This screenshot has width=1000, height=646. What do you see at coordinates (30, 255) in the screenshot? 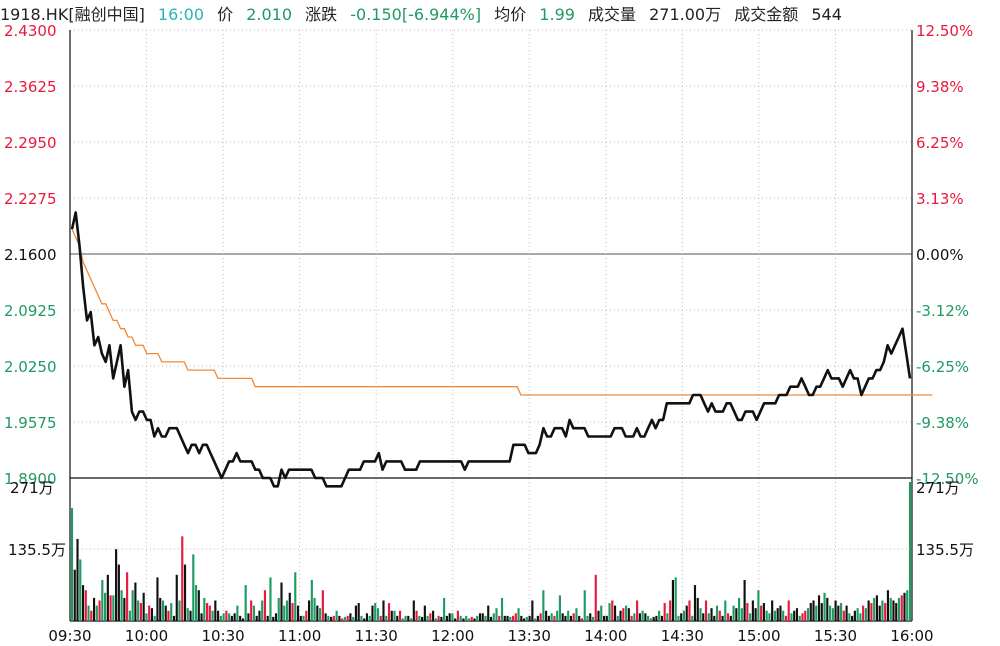
I see `price-tick-label: 2.1600` at bounding box center [30, 255].